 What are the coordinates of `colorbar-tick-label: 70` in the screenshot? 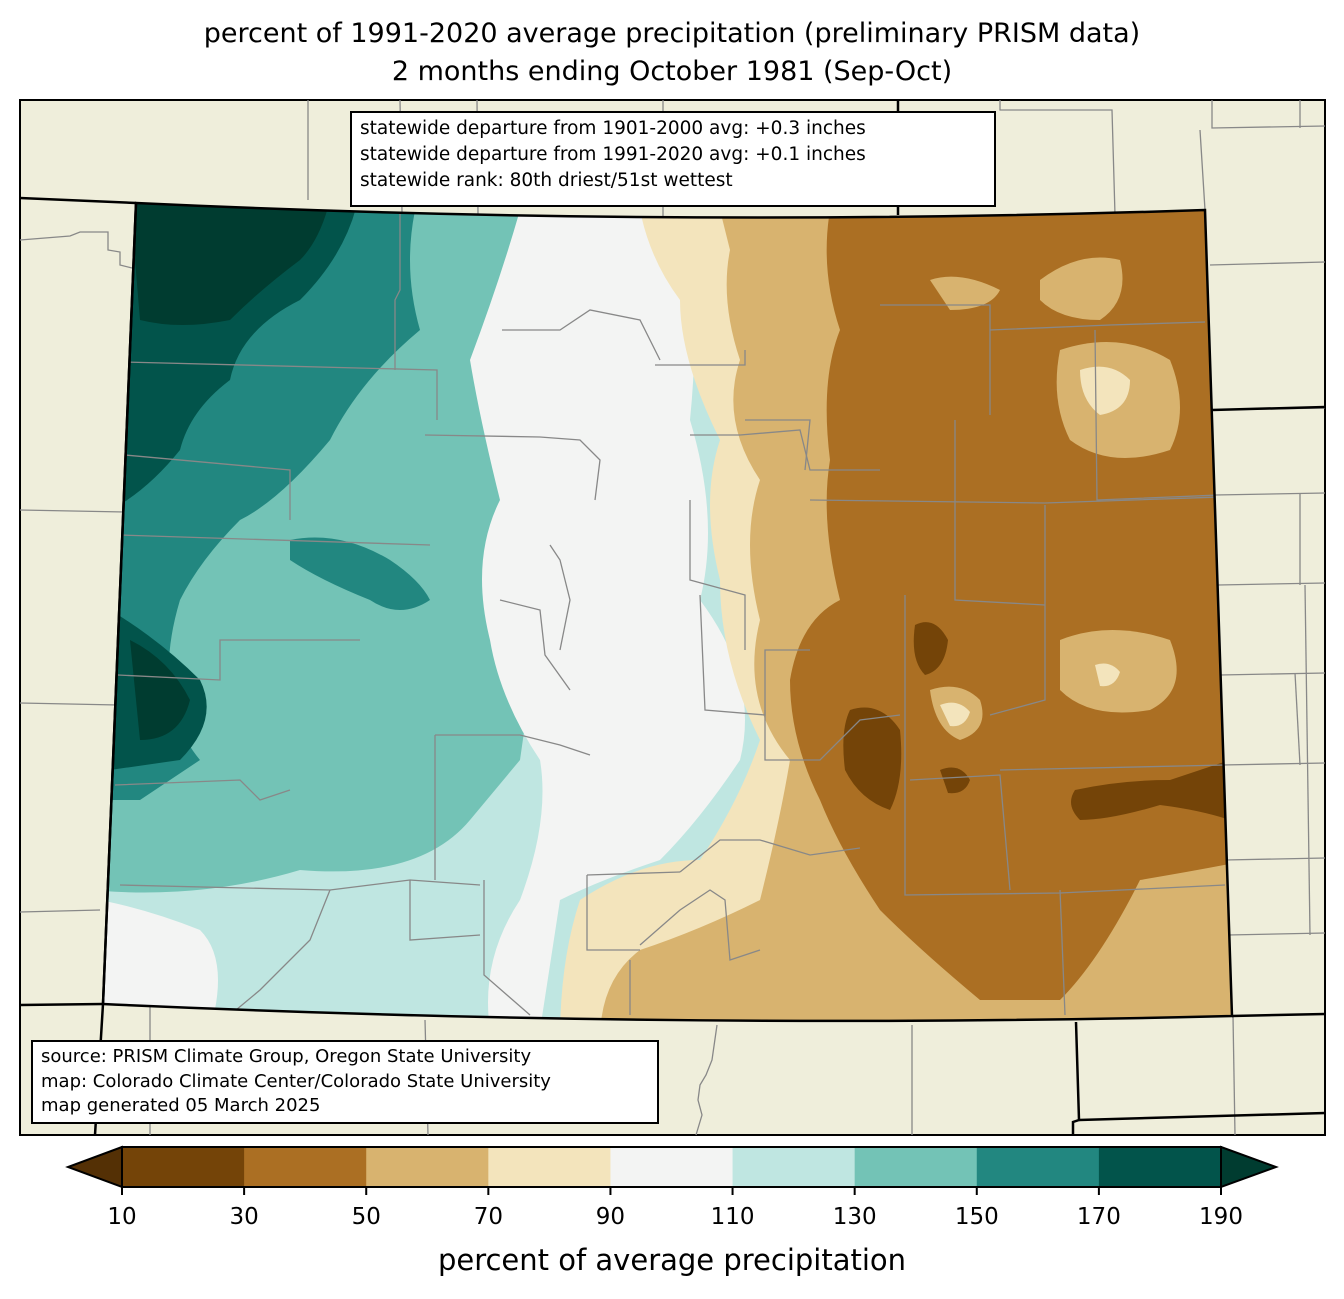 It's located at (488, 1217).